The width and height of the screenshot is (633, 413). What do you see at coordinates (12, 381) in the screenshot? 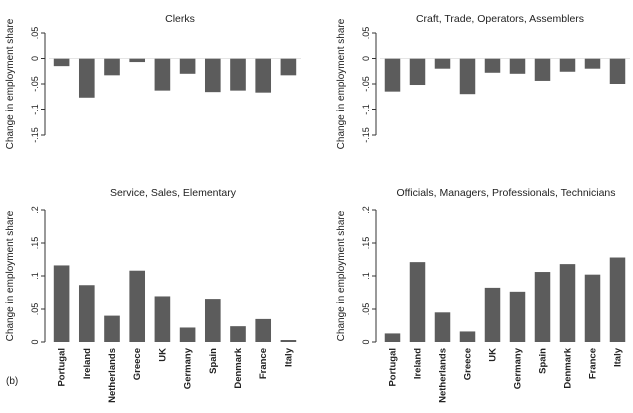
I see `figure-label: (b)` at bounding box center [12, 381].